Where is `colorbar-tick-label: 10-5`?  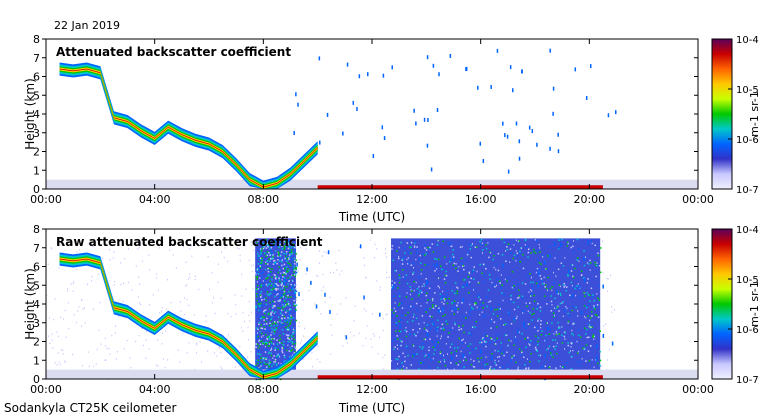 colorbar-tick-label: 10-5 is located at coordinates (747, 280).